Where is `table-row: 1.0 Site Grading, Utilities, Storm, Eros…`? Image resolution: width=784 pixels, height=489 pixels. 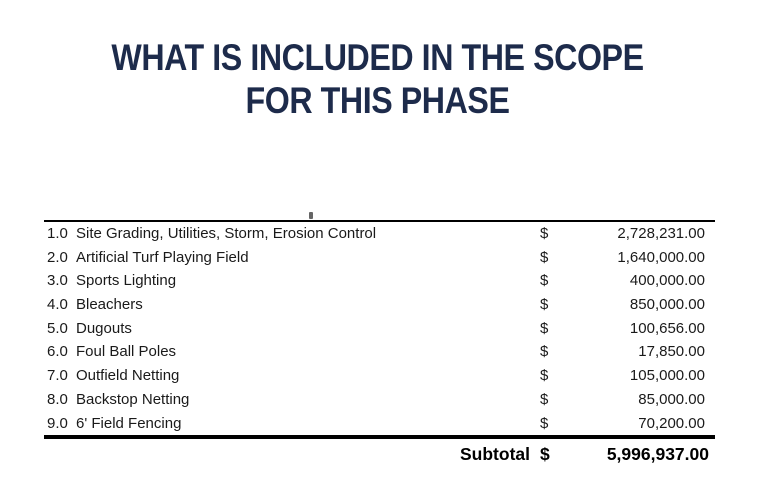 table-row: 1.0 Site Grading, Utilities, Storm, Eros… is located at coordinates (379, 234).